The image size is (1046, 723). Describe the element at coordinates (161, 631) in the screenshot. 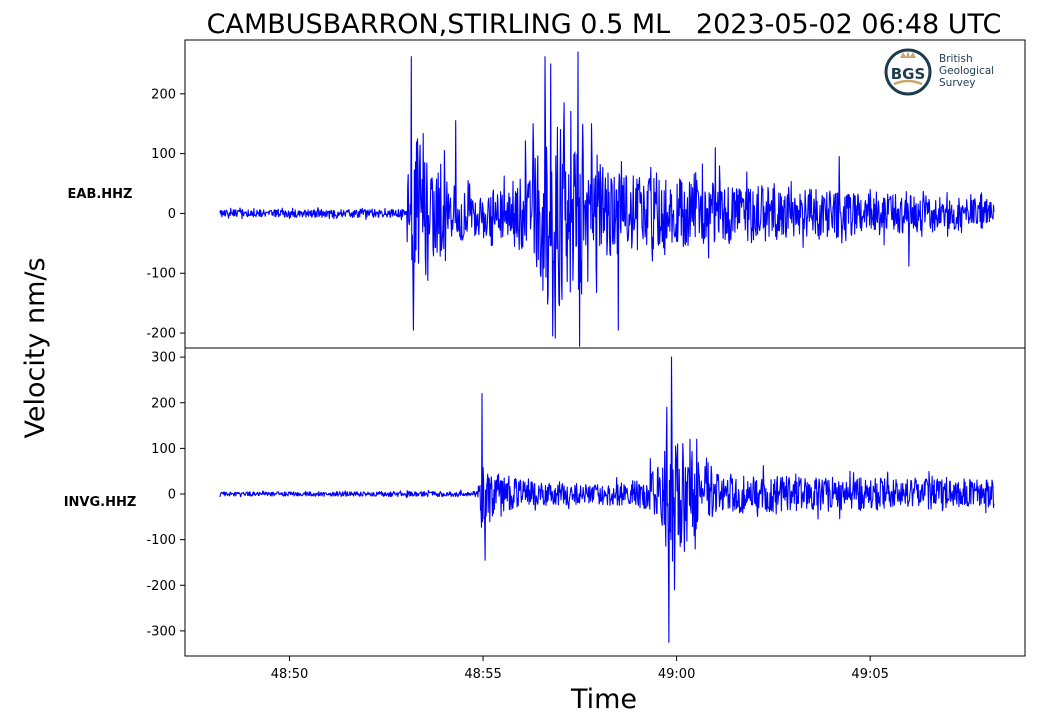

I see `y-tick-label: -300` at that location.